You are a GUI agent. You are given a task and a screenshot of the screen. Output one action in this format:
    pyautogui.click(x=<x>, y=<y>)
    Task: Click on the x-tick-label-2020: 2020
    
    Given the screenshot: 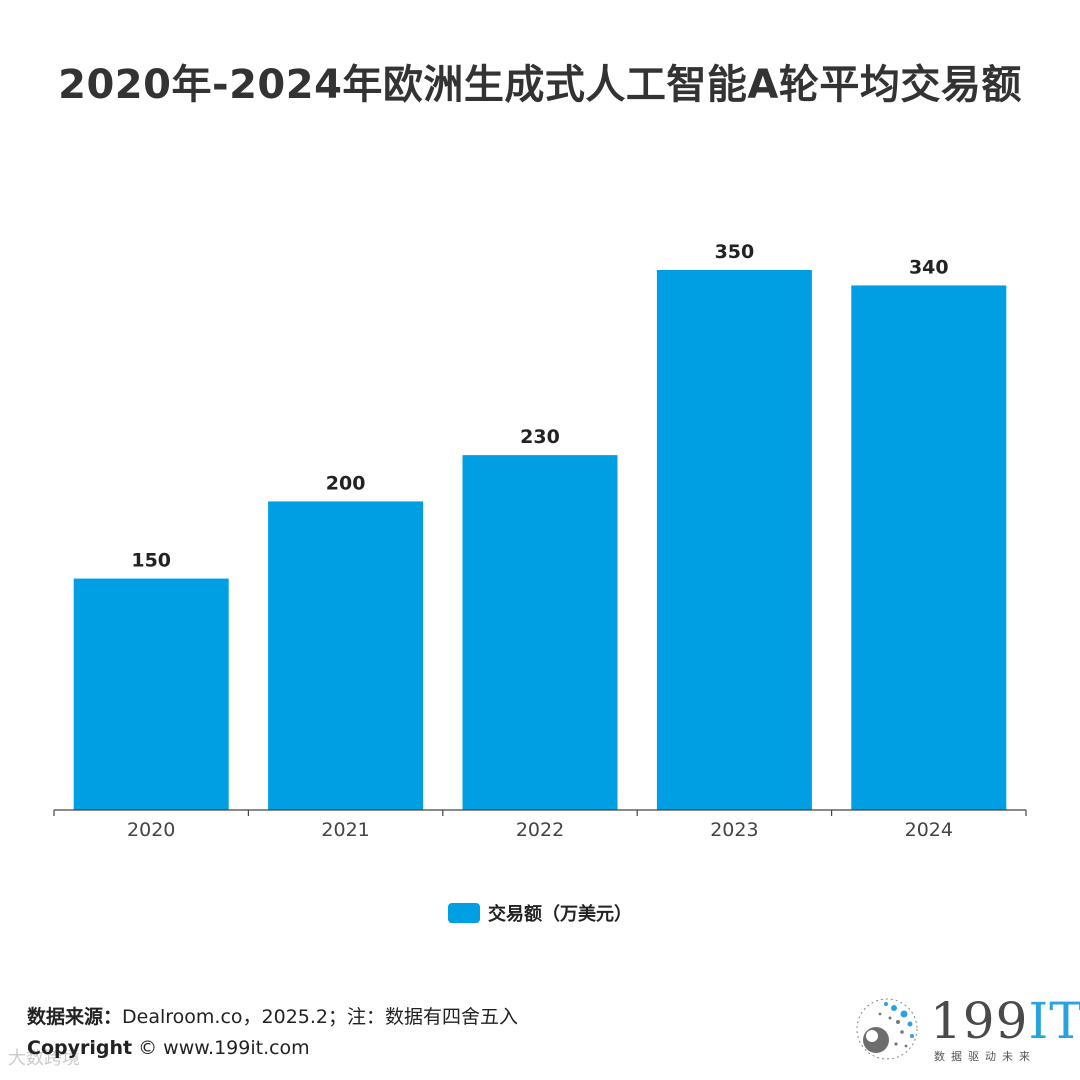 What is the action you would take?
    pyautogui.click(x=151, y=830)
    